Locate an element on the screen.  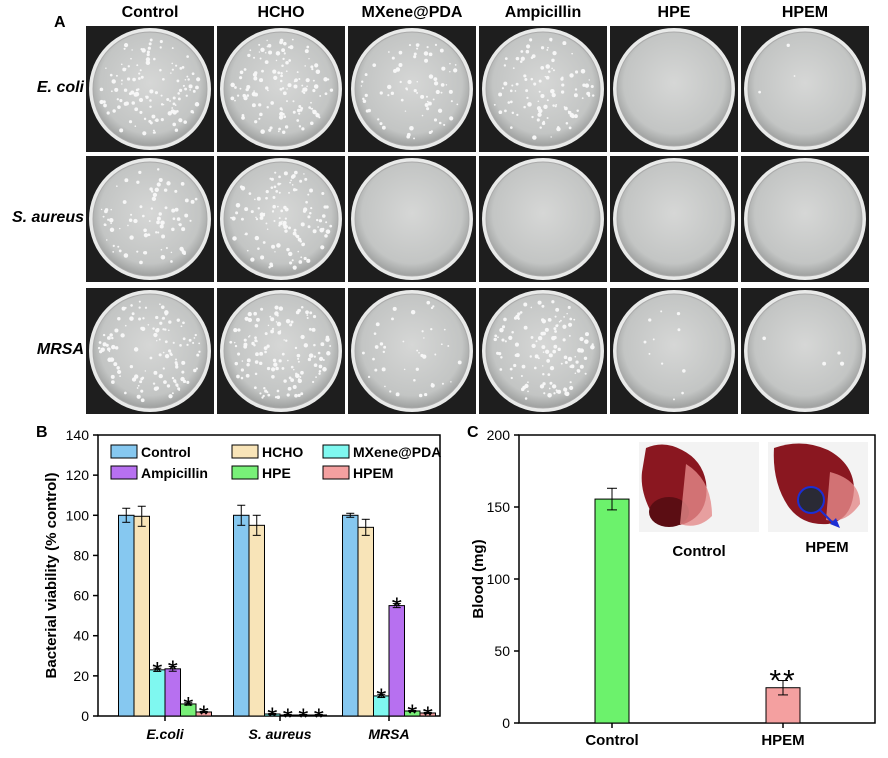
plate-column-label: HCHO is located at coordinates (281, 12).